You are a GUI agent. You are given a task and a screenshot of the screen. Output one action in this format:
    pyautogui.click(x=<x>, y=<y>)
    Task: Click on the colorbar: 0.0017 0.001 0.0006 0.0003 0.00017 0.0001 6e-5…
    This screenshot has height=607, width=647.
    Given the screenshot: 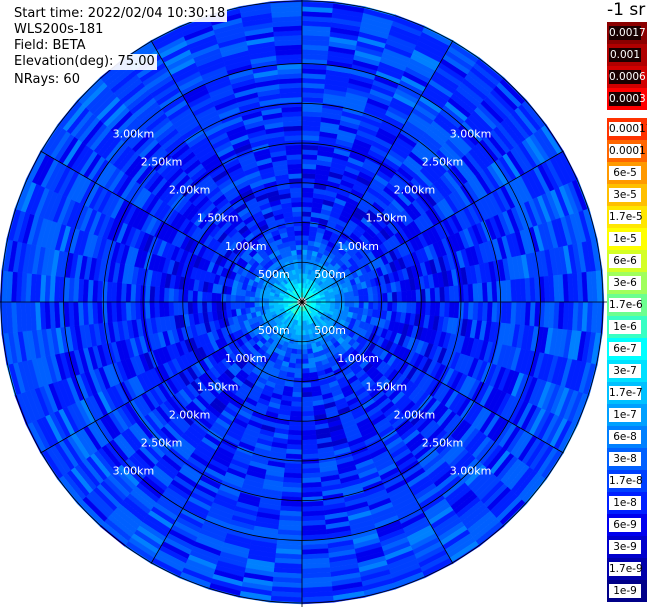 What is the action you would take?
    pyautogui.click(x=627, y=312)
    